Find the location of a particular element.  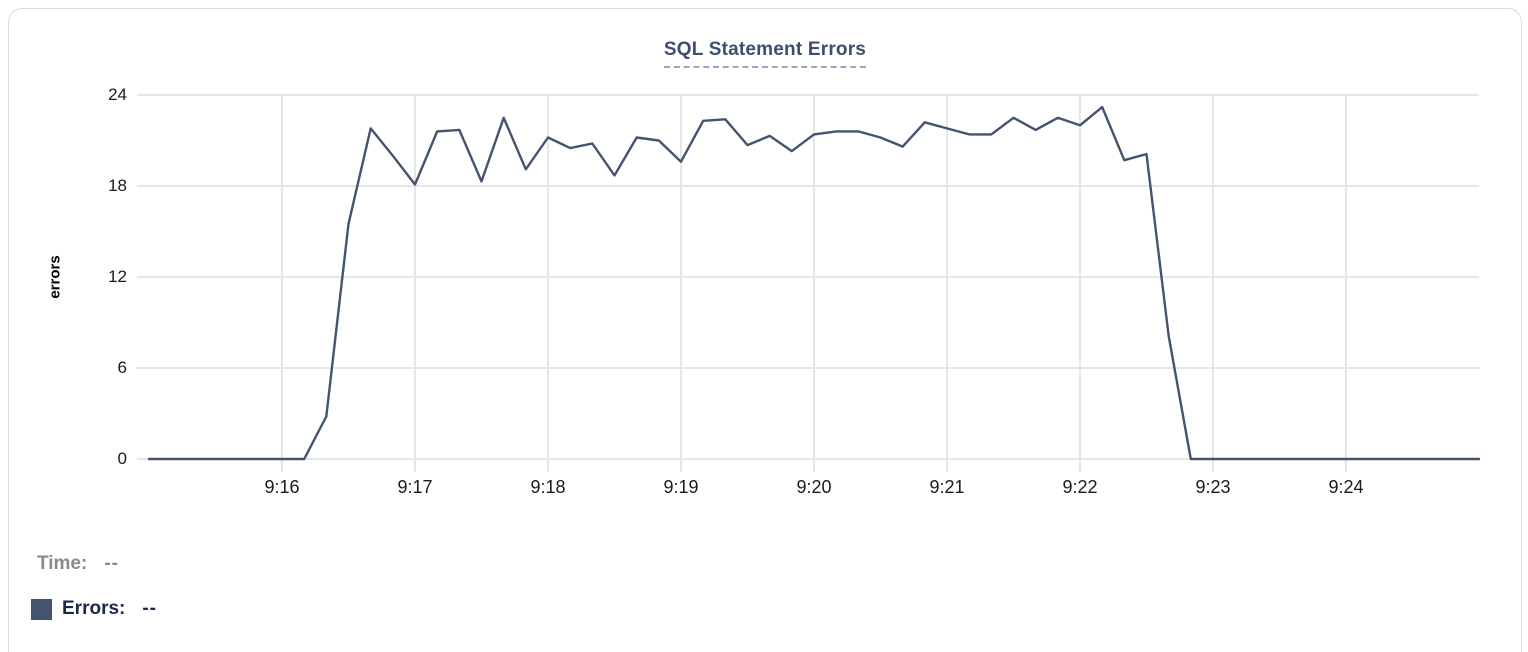

time-label: Time: is located at coordinates (62, 563).